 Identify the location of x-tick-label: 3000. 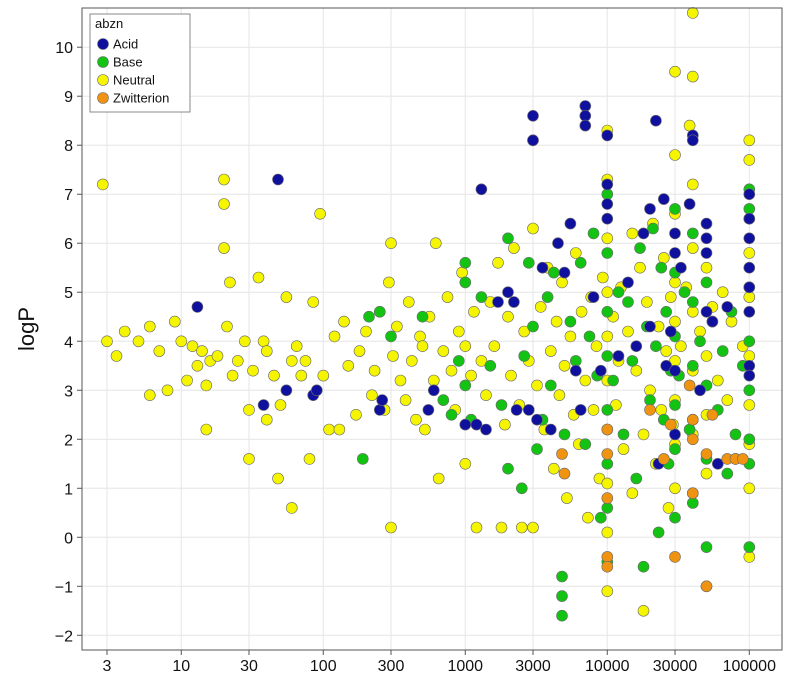
(533, 666).